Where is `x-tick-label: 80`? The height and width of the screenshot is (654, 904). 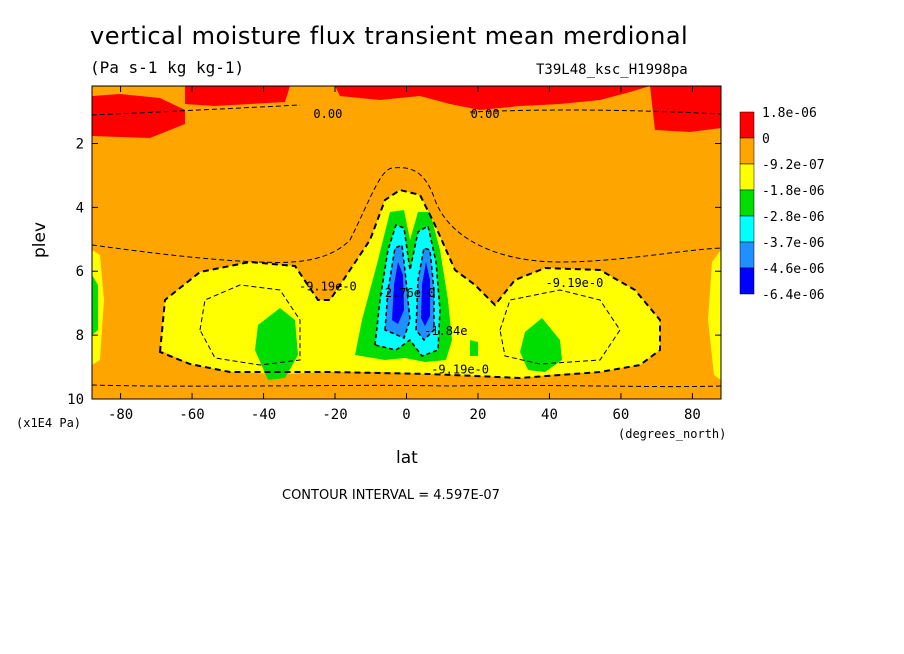 x-tick-label: 80 is located at coordinates (692, 415).